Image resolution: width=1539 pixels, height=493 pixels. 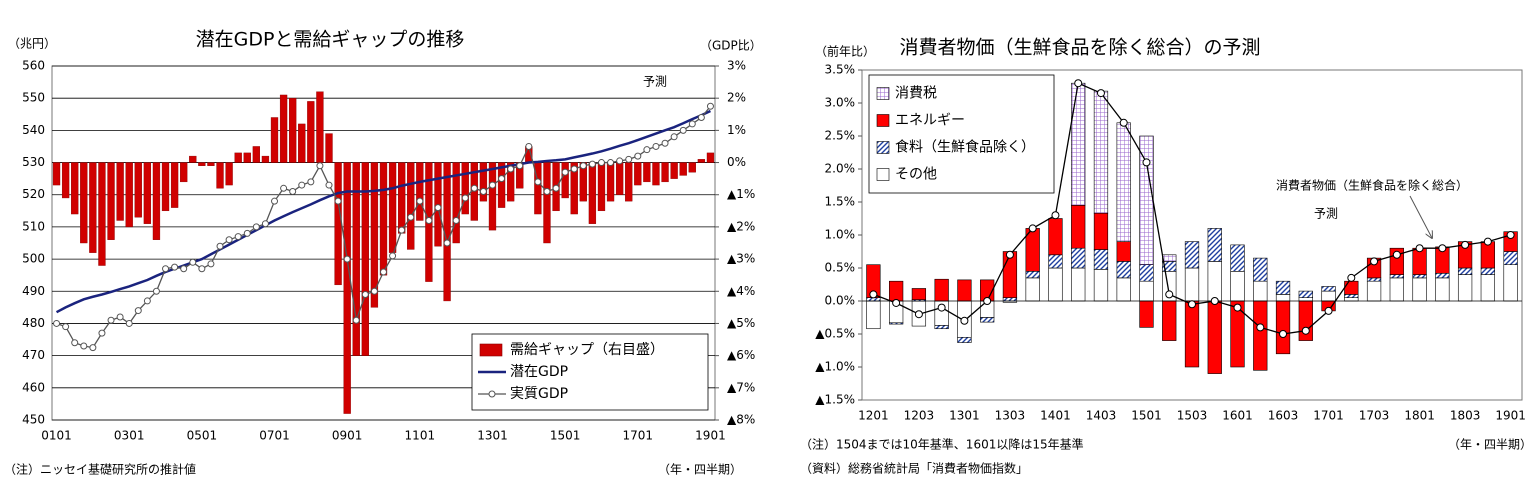 I want to click on legend-label: その他, so click(x=916, y=175).